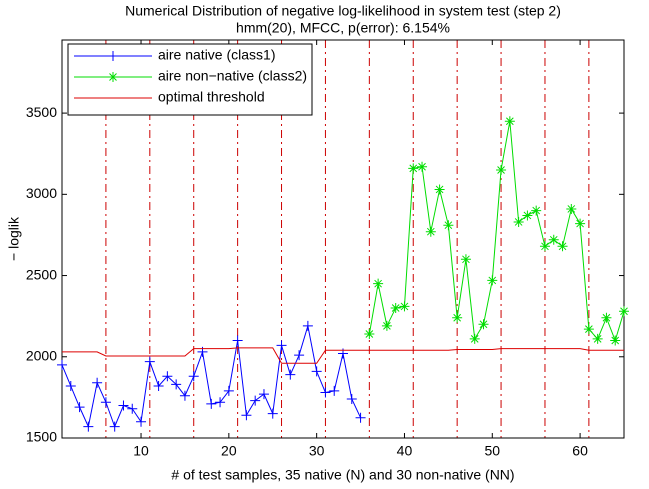  Describe the element at coordinates (41, 437) in the screenshot. I see `y-tick-label: 1500` at that location.